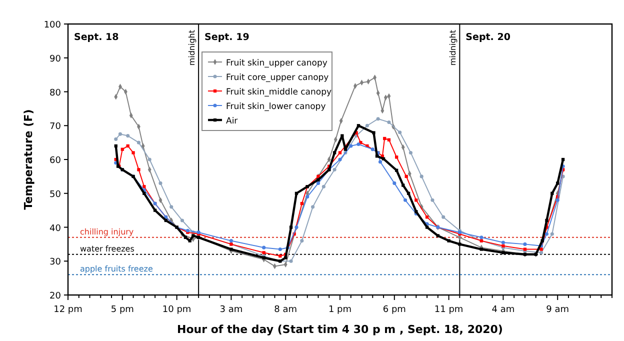  What do you see at coordinates (56, 297) in the screenshot?
I see `y-tick-label: 20` at bounding box center [56, 297].